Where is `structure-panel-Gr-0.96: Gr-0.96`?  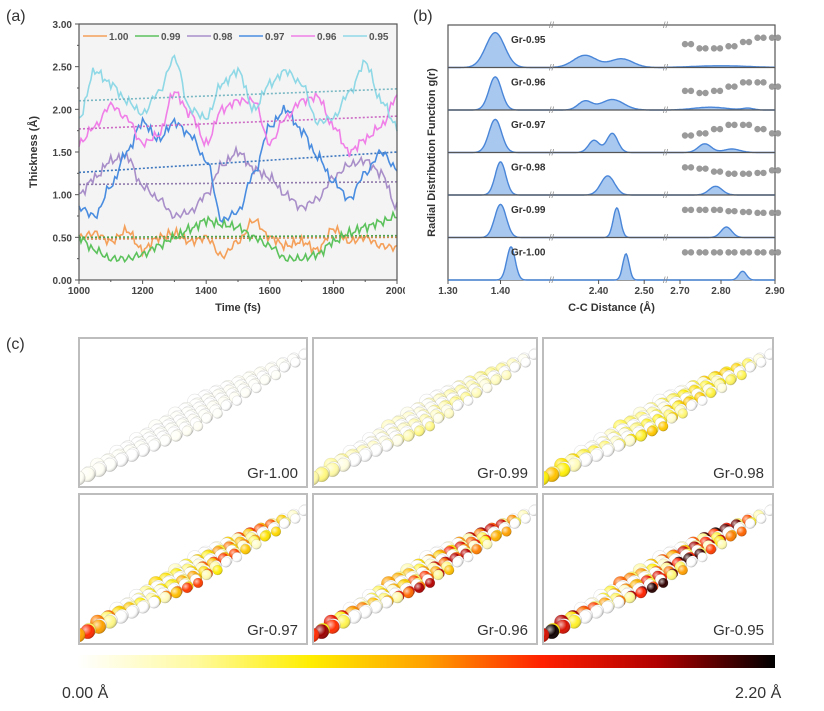 structure-panel-Gr-0.96: Gr-0.96 is located at coordinates (425, 569).